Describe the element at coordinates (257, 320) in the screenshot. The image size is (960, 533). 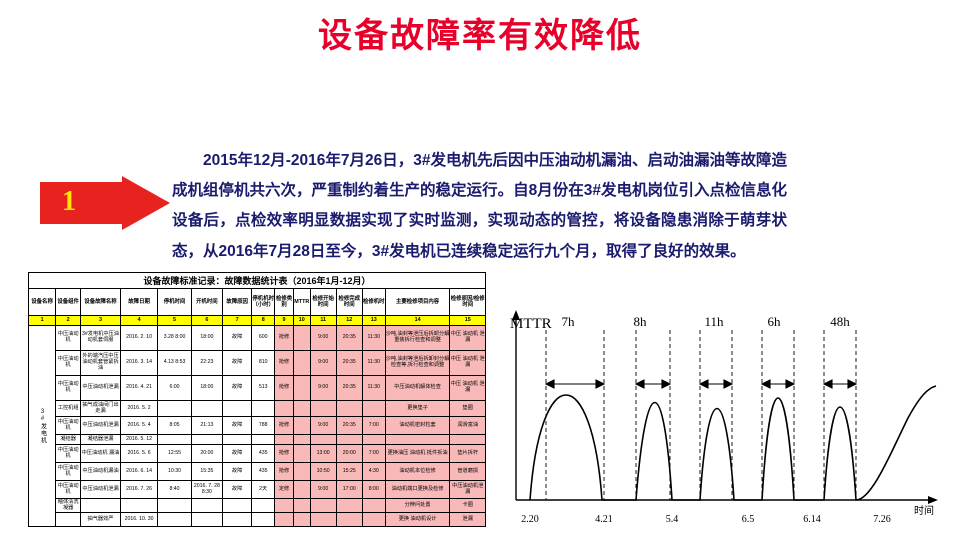
I see `table-number-row: 1 2 3 4 5 6 7 8 9 10 11 12 13 14 15` at that location.